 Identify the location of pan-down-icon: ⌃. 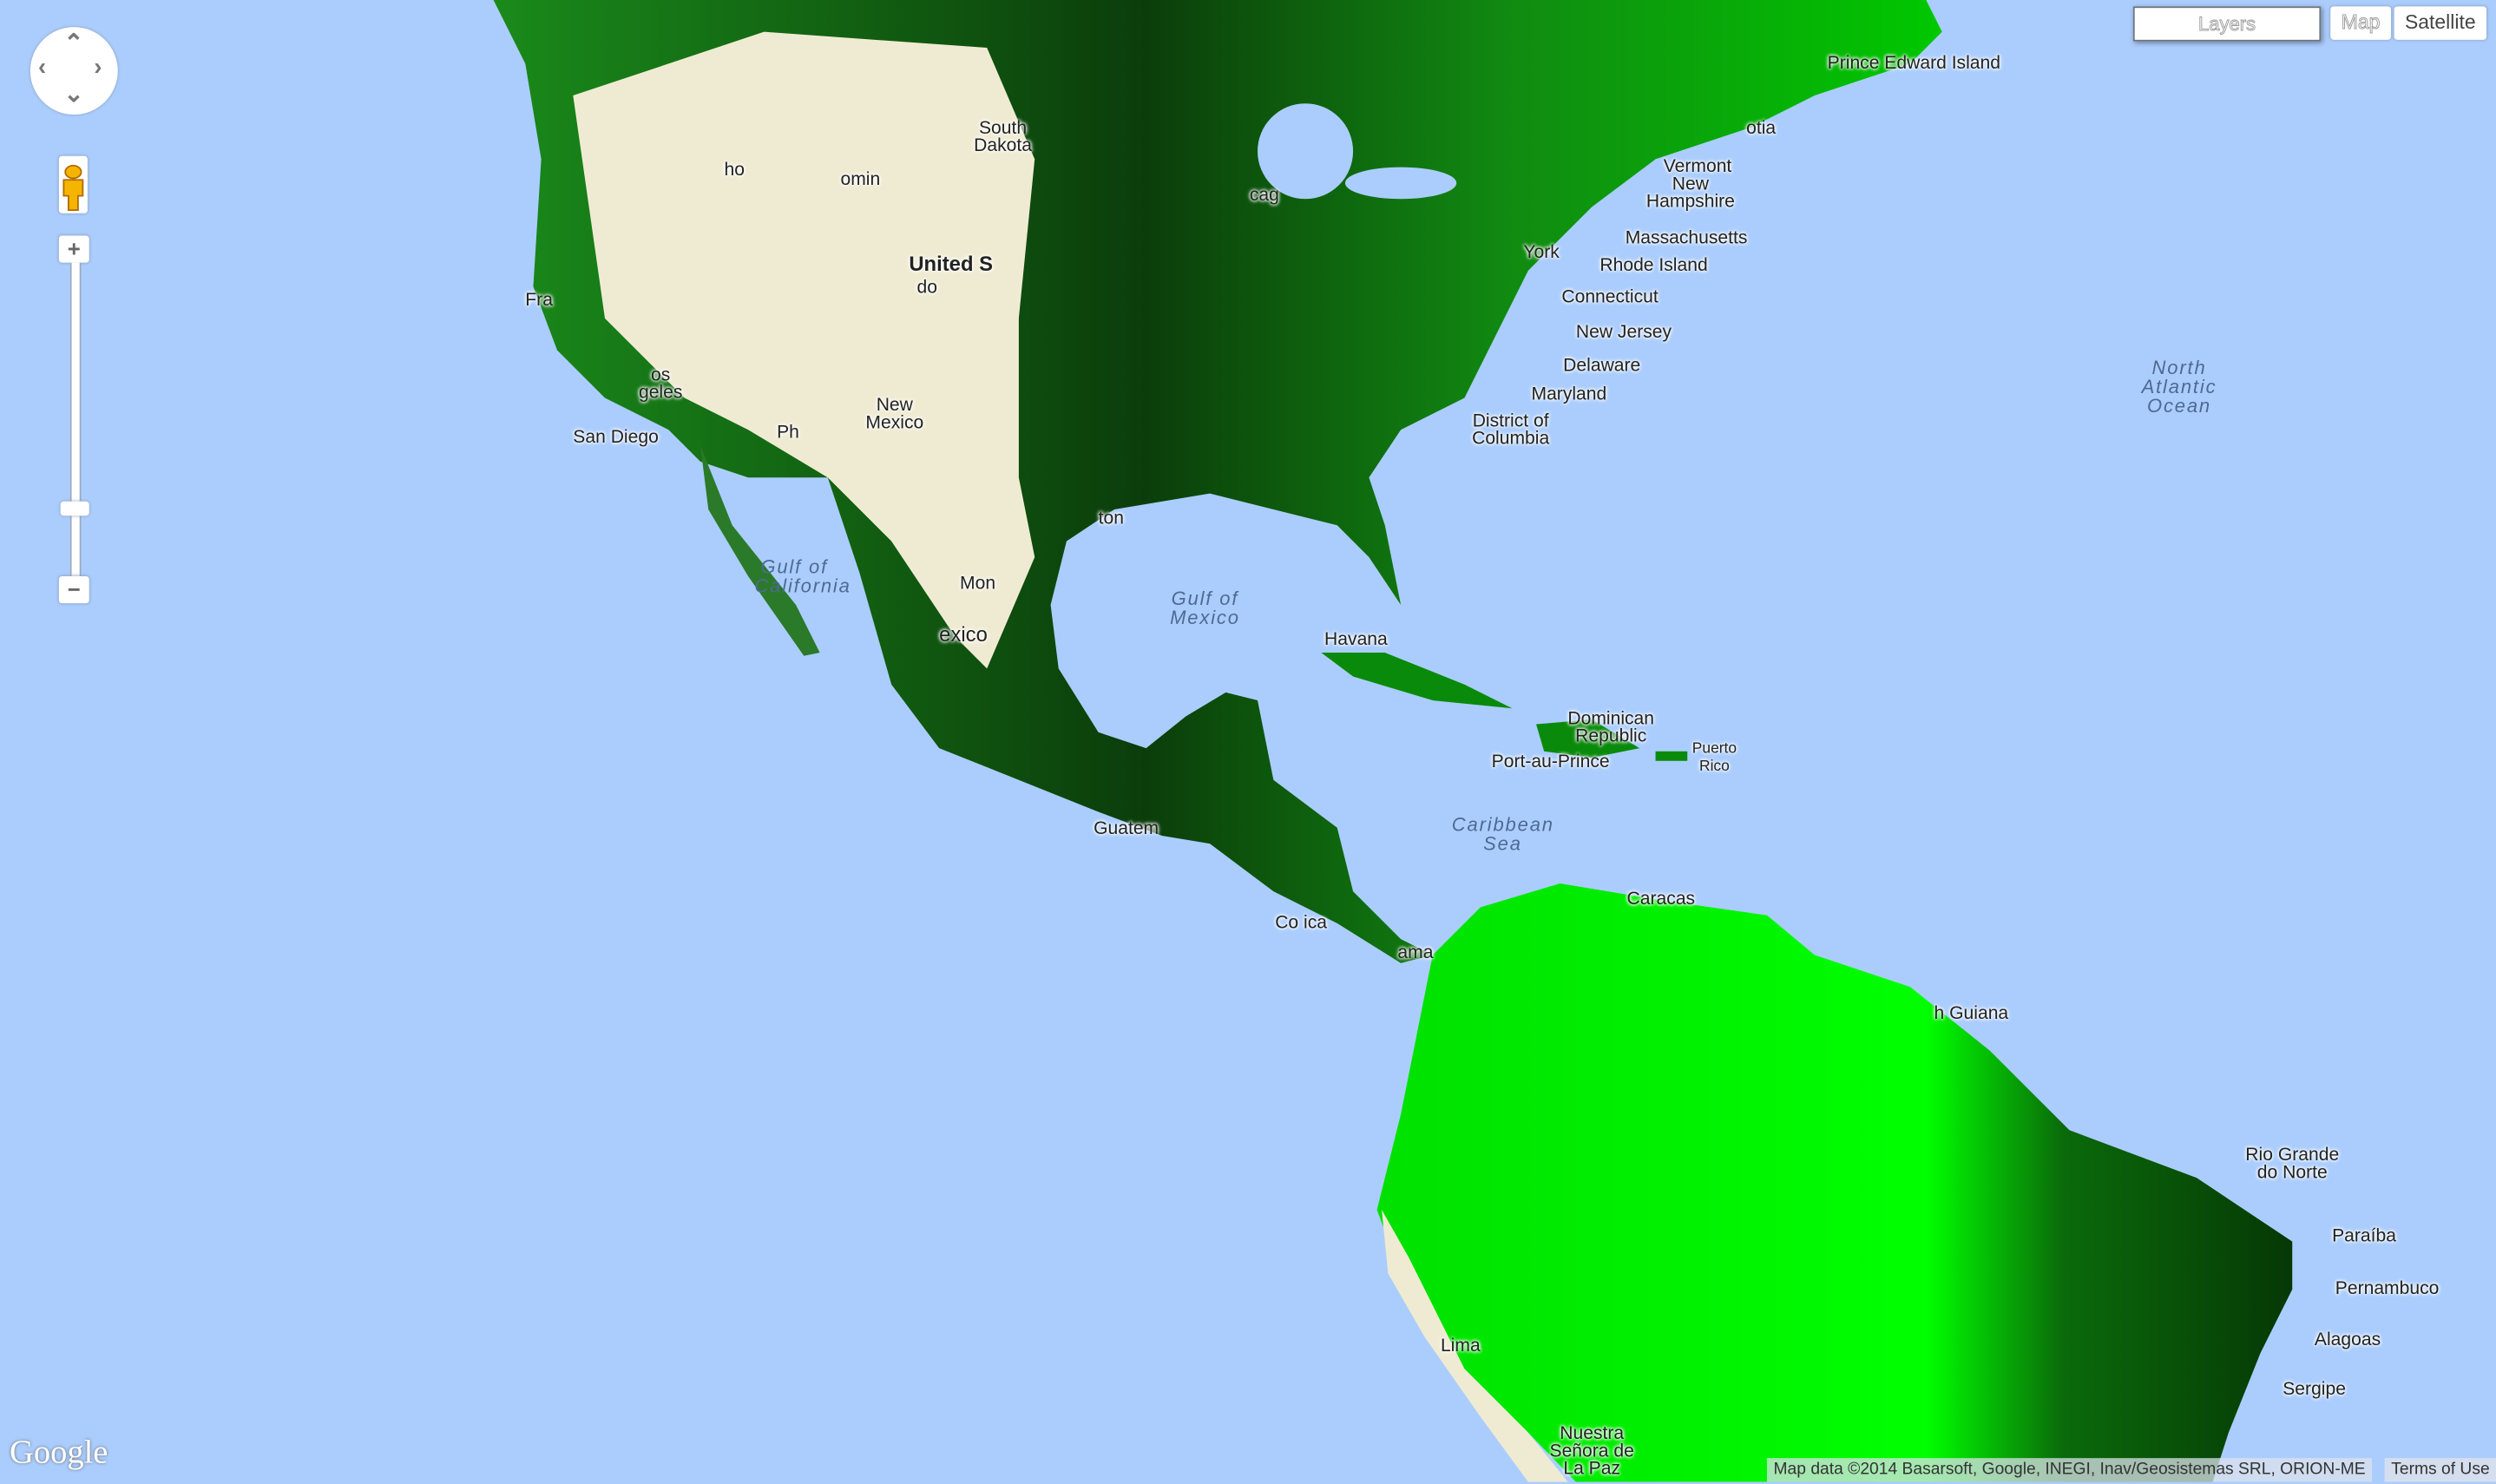
(73, 91).